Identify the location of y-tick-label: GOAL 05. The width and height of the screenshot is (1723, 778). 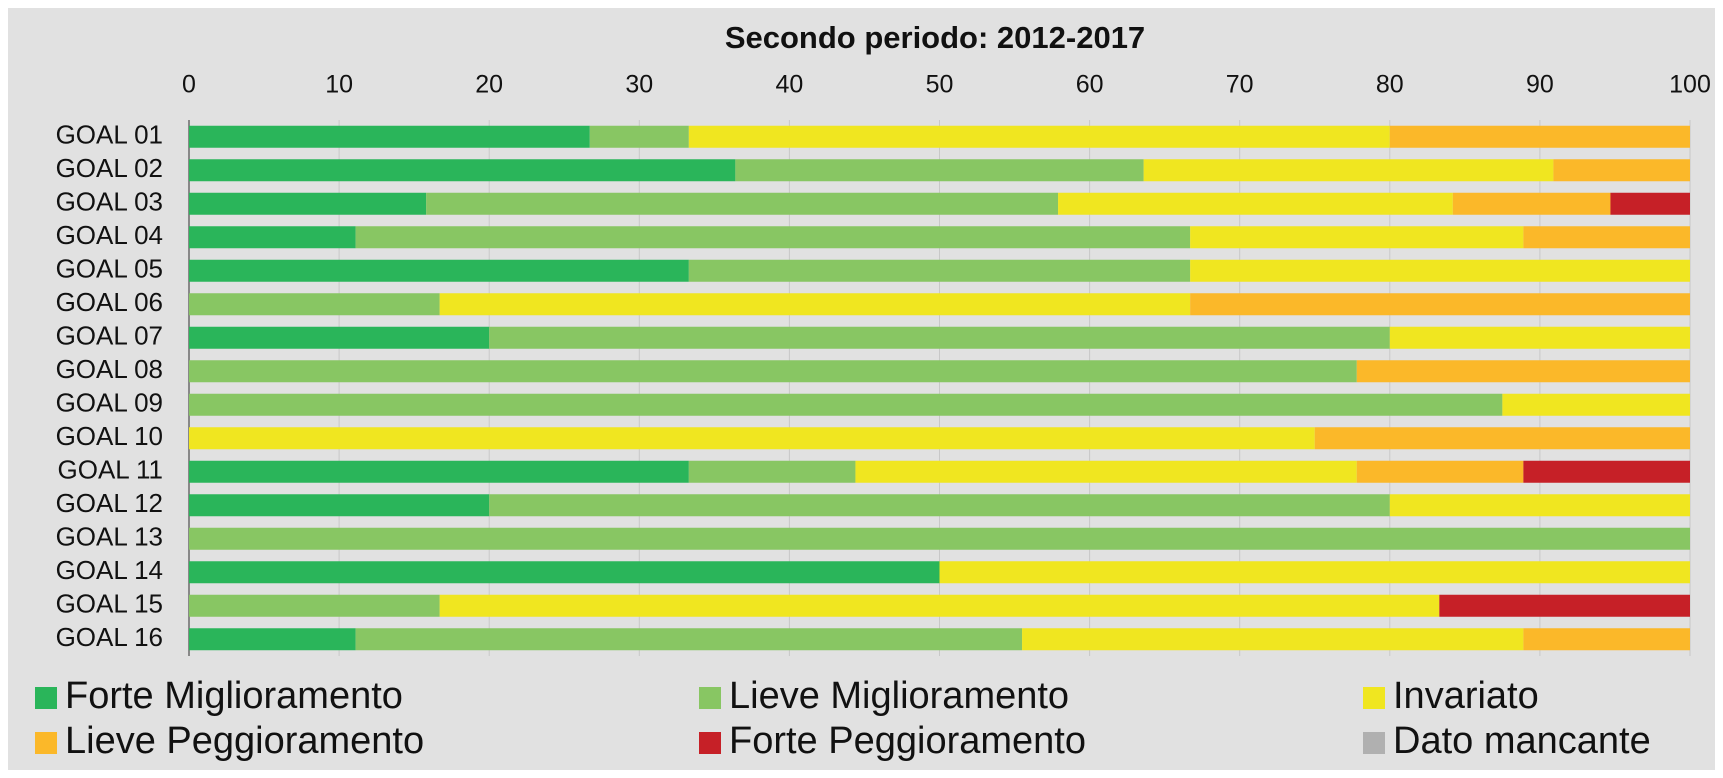
(109, 269).